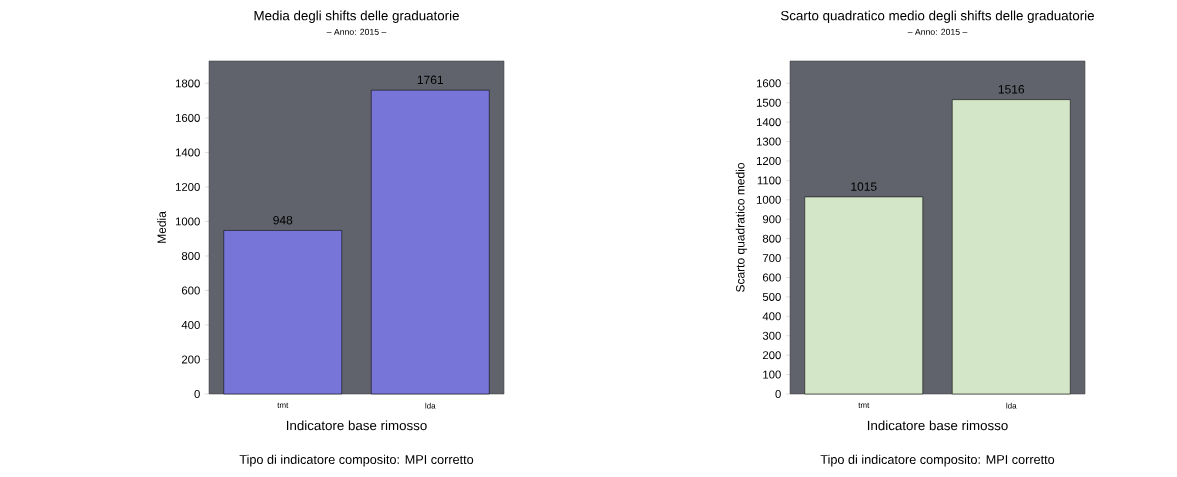 The height and width of the screenshot is (477, 1177). What do you see at coordinates (283, 220) in the screenshot?
I see `data-label: 948` at bounding box center [283, 220].